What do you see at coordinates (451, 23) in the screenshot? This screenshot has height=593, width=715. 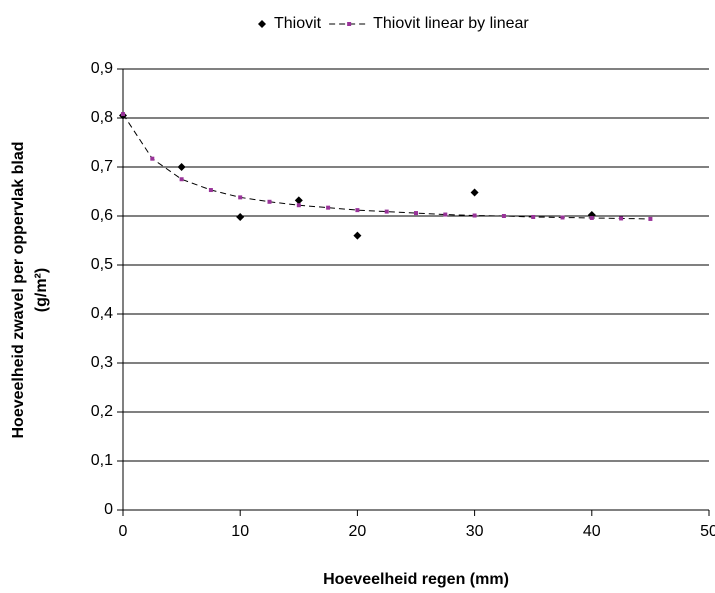 I see `legend-label: Thiovit linear by linear` at bounding box center [451, 23].